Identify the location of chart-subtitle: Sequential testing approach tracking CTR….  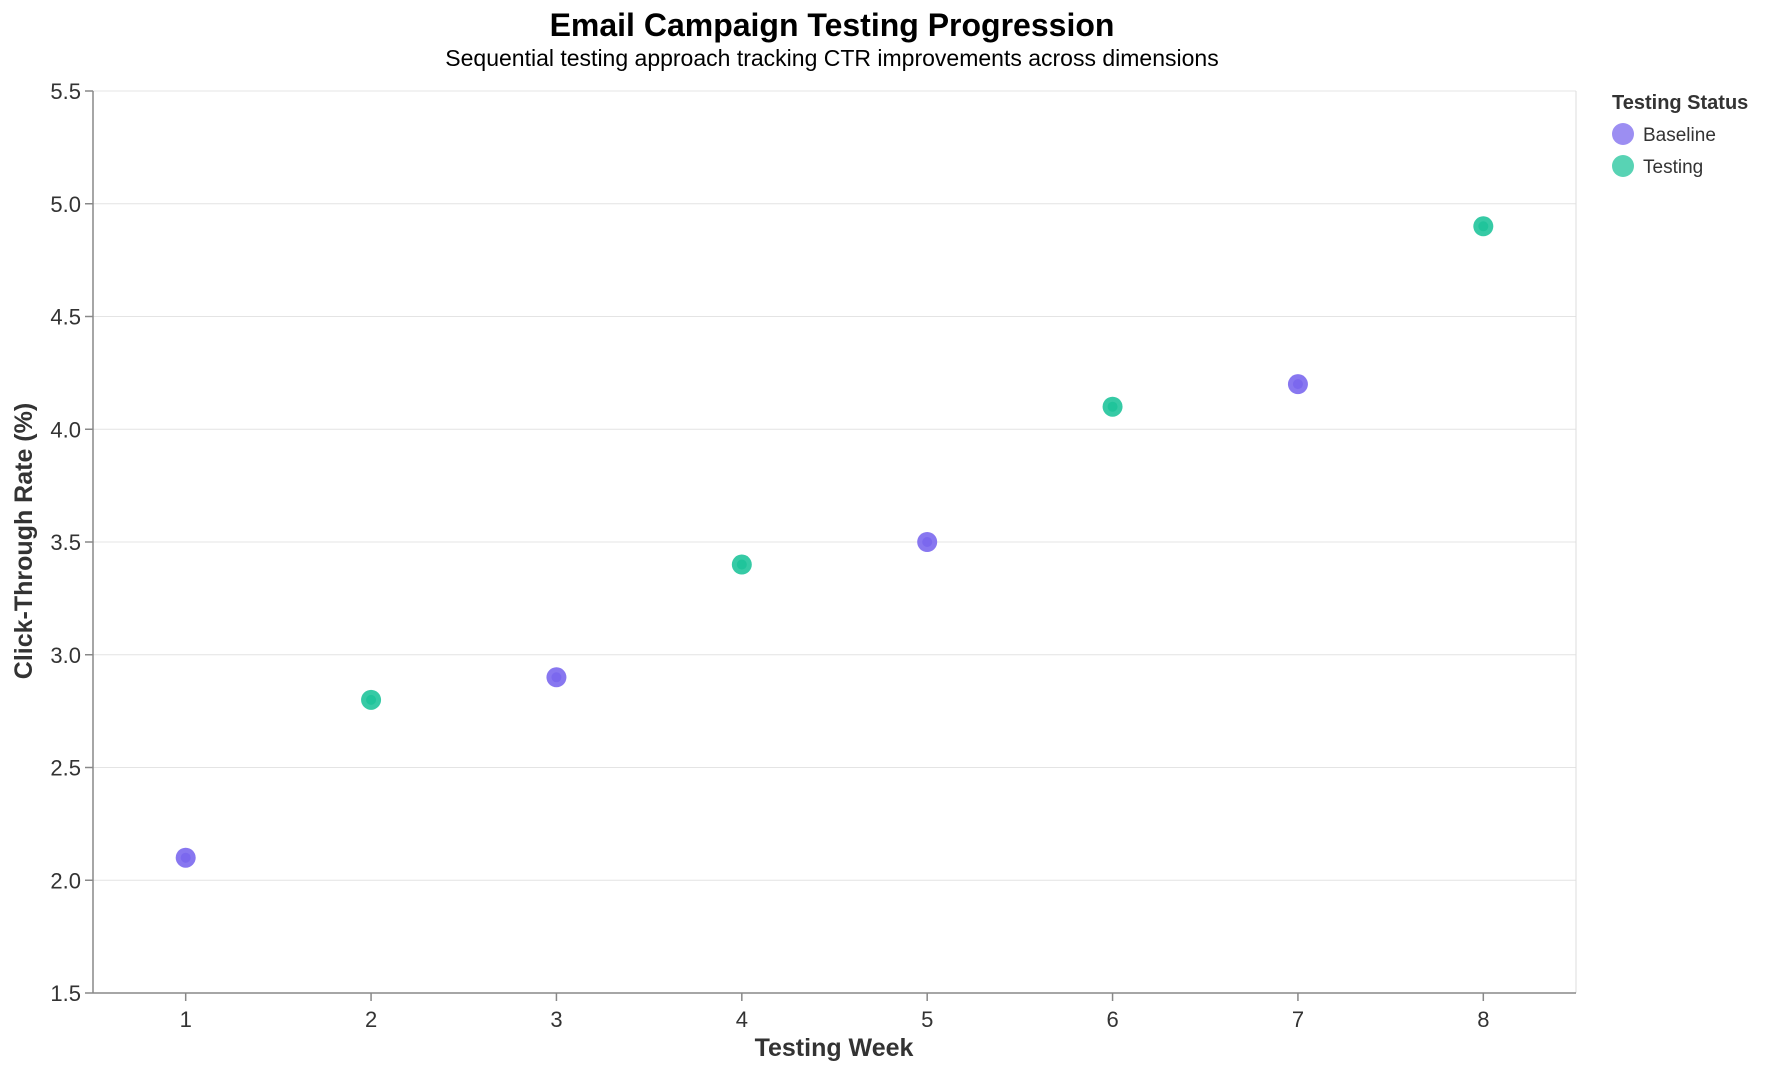
(831, 58).